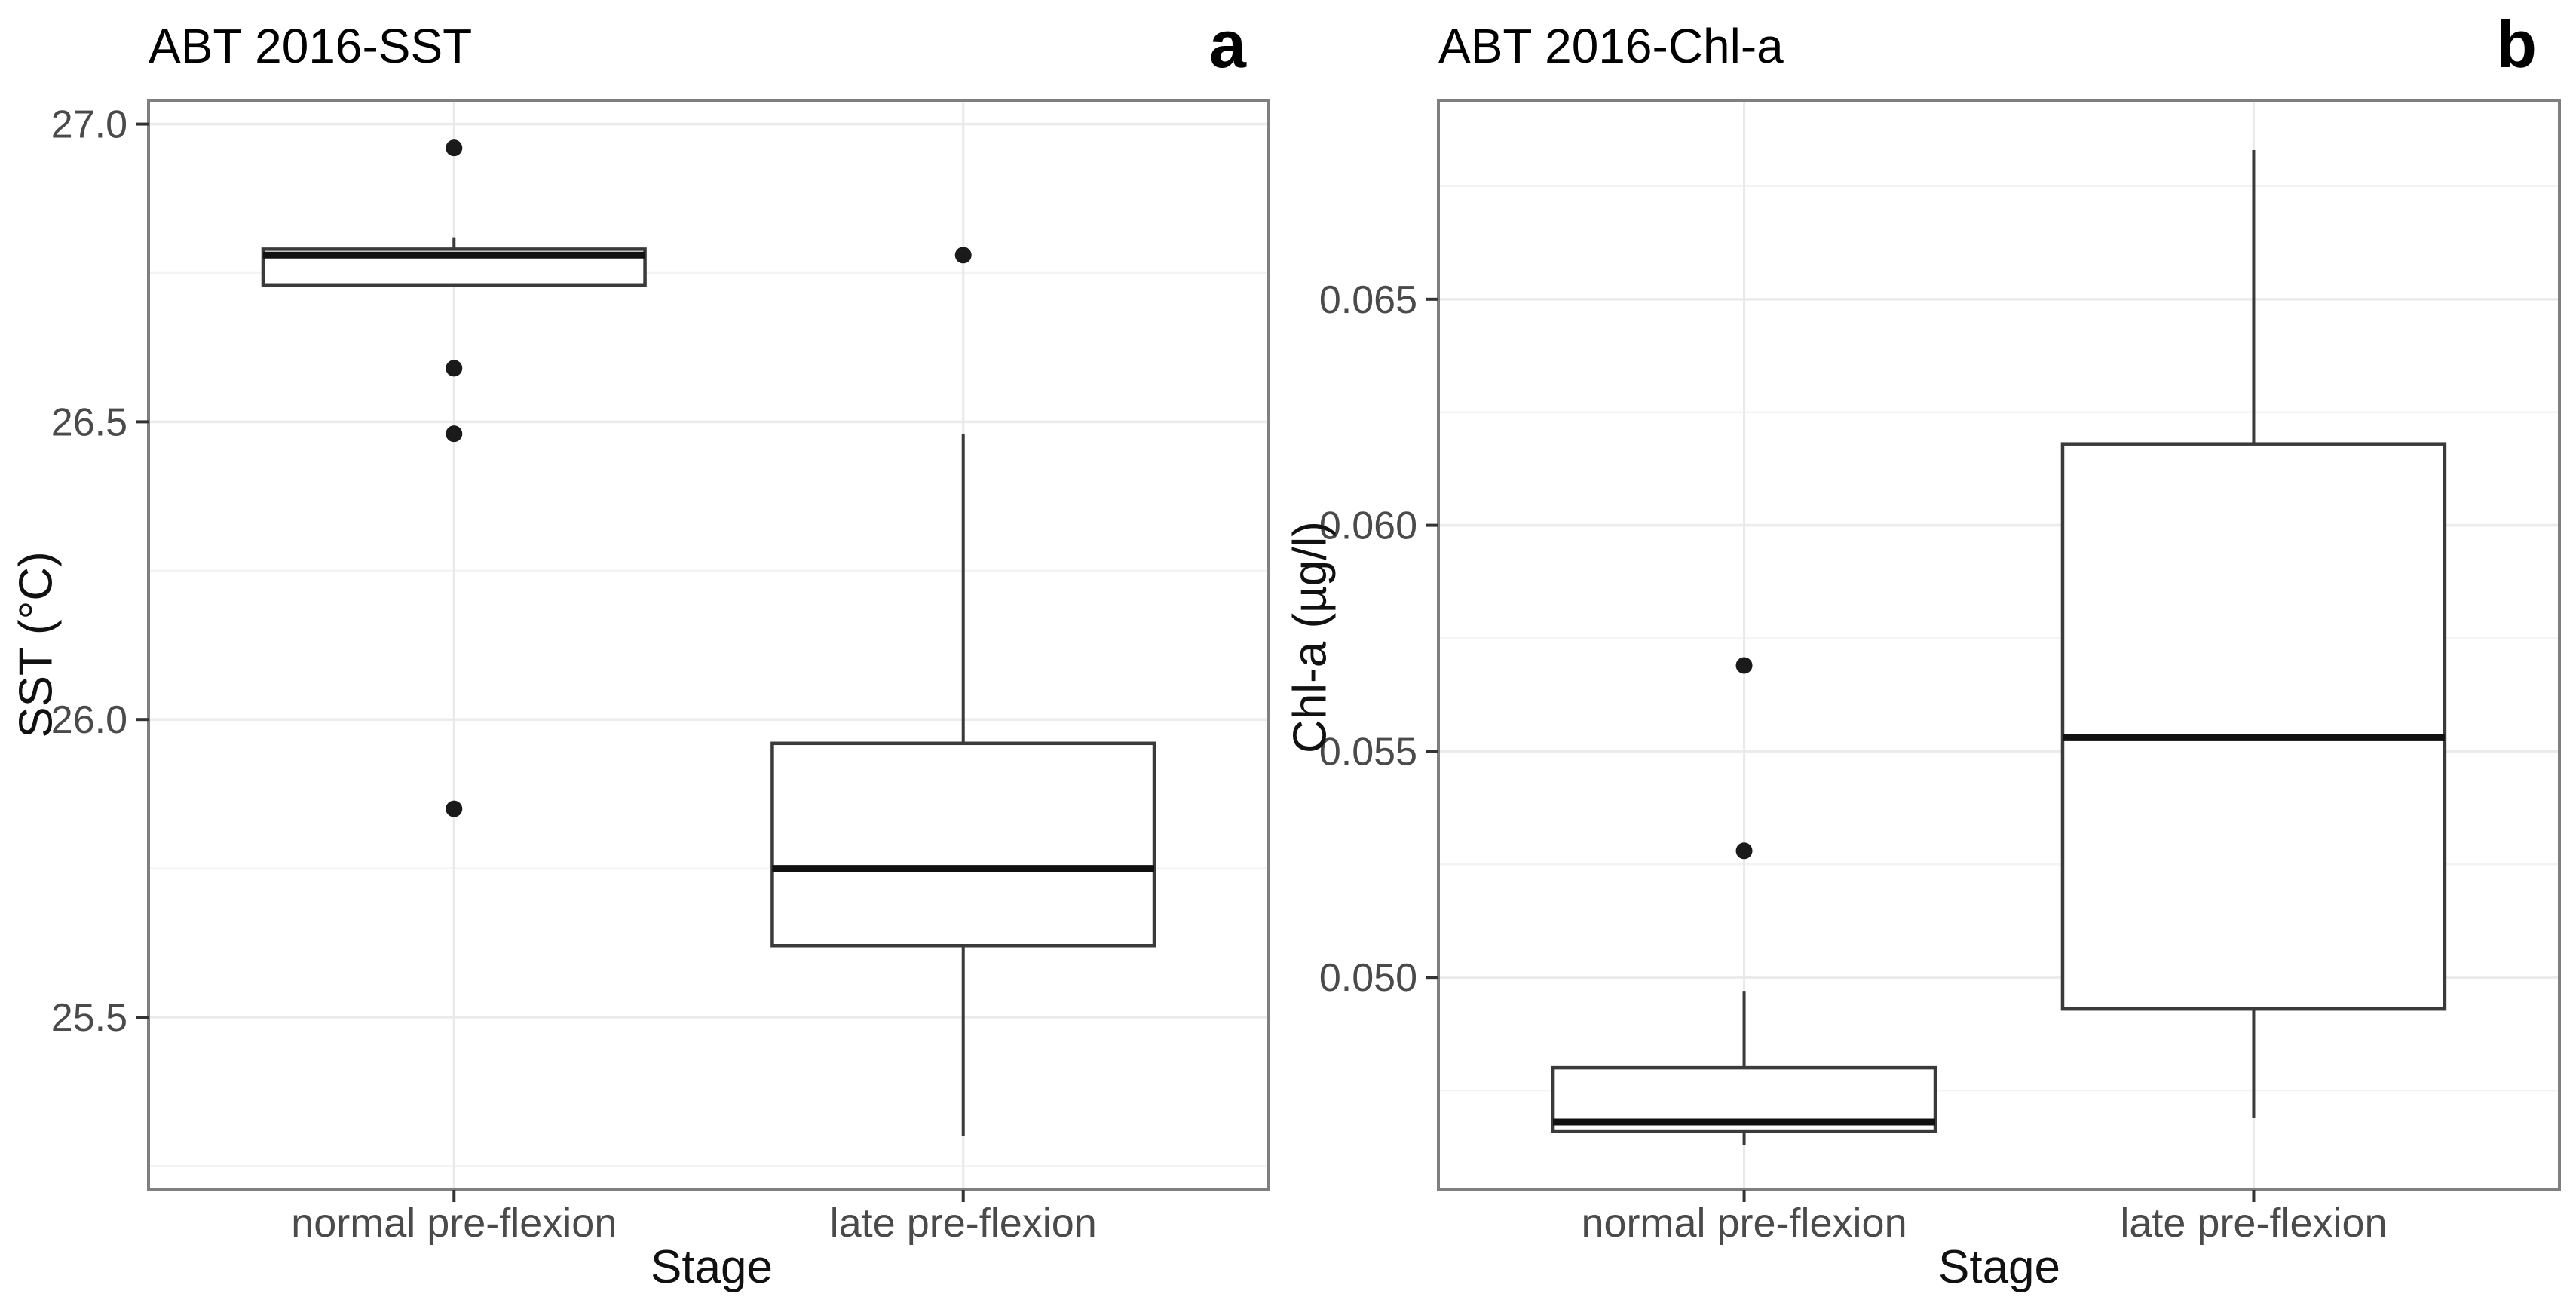 This screenshot has height=1303, width=2576. I want to click on panel-a-y-tick-label: 25.5, so click(89, 1018).